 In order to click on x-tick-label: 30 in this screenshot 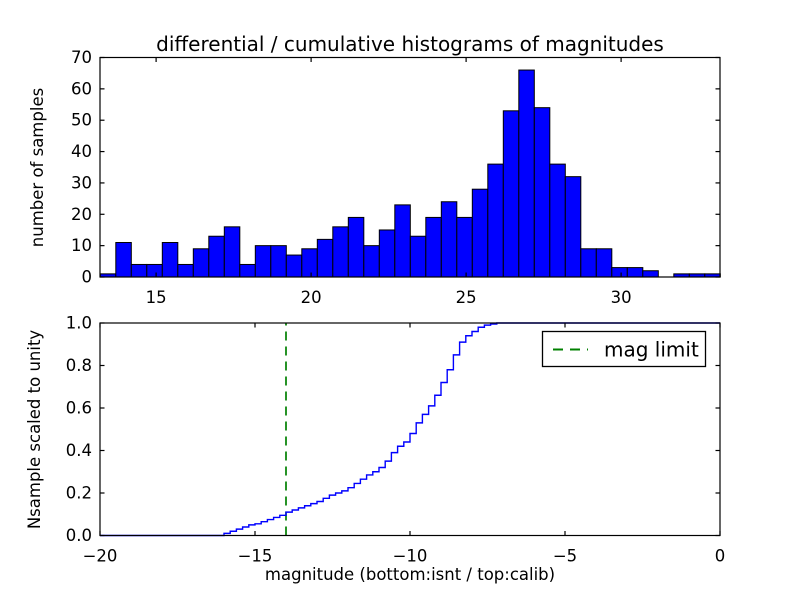, I will do `click(621, 297)`.